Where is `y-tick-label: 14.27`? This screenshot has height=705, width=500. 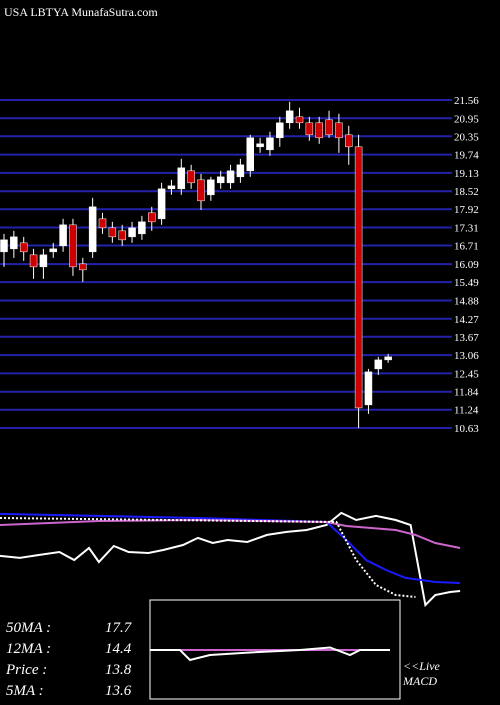
y-tick-label: 14.27 is located at coordinates (466, 320).